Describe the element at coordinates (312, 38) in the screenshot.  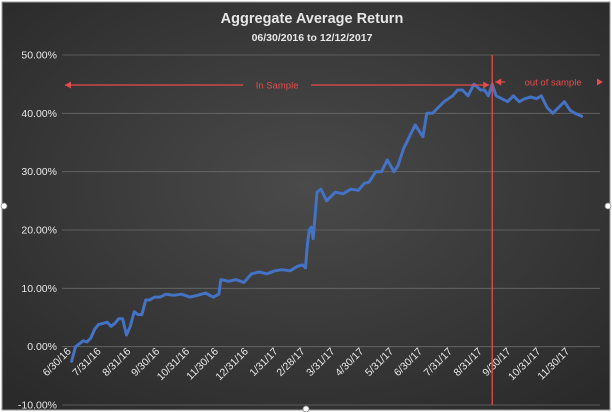
I see `chart-subtitle: 06/30/2016 to 12/12/2017` at that location.